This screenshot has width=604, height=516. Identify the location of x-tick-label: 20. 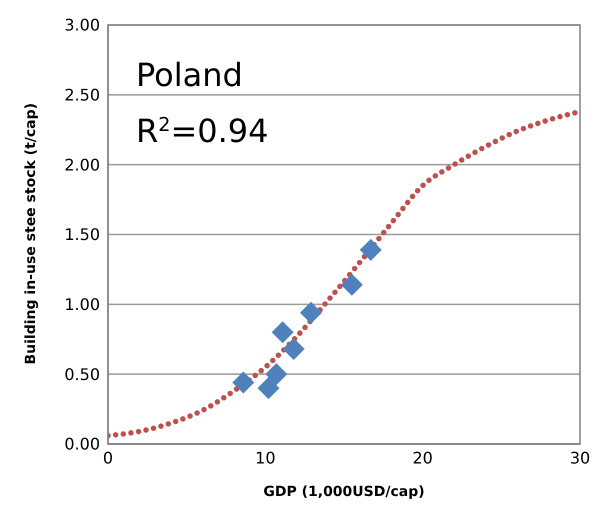
(422, 458).